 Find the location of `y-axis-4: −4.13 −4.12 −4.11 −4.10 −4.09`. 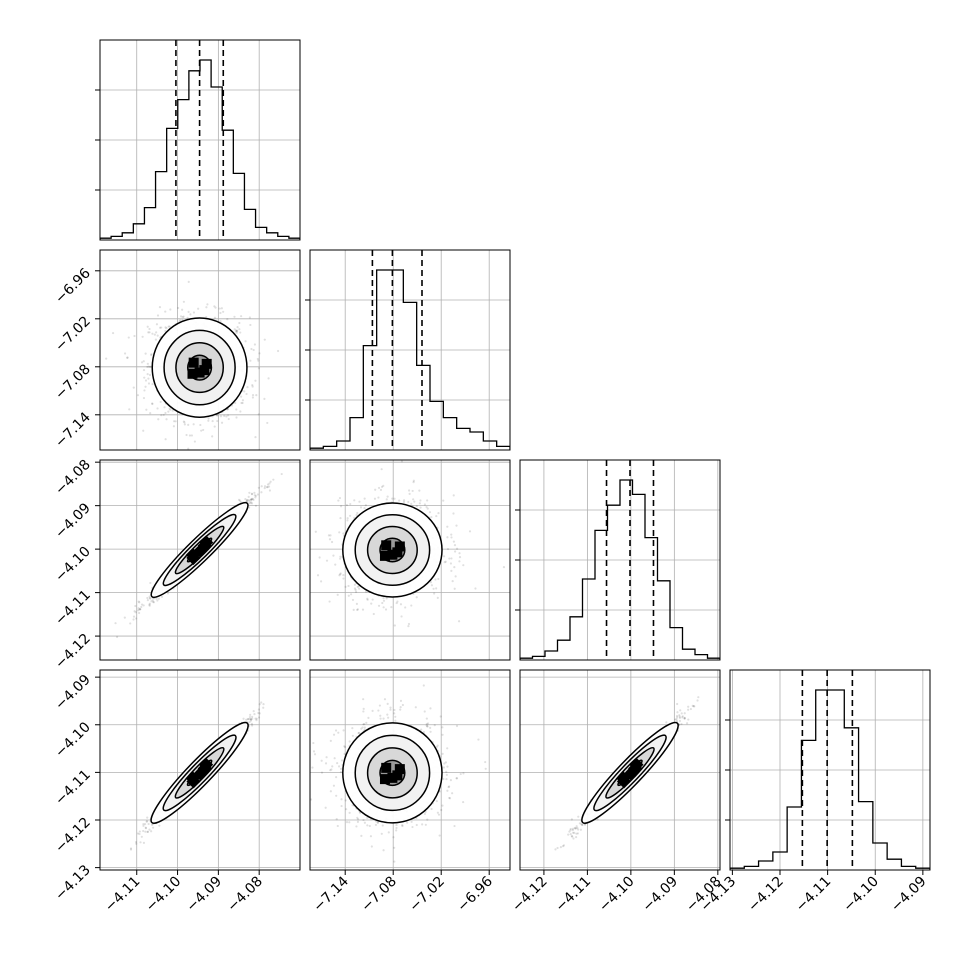

y-axis-4: −4.13 −4.12 −4.11 −4.10 −4.09 is located at coordinates (76, 788).